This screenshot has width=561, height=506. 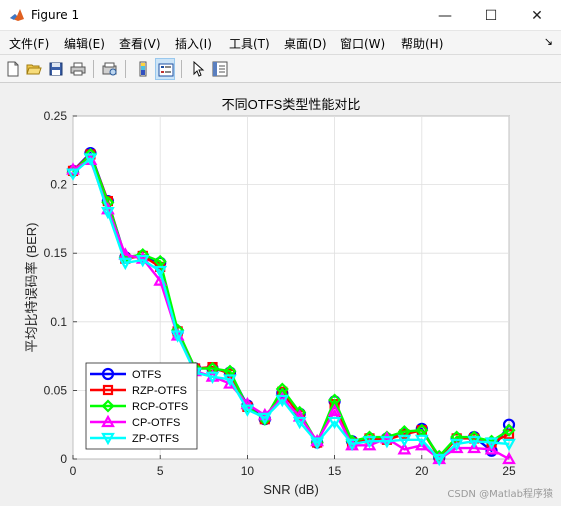 I want to click on maximize-button: ☐, so click(x=491, y=15).